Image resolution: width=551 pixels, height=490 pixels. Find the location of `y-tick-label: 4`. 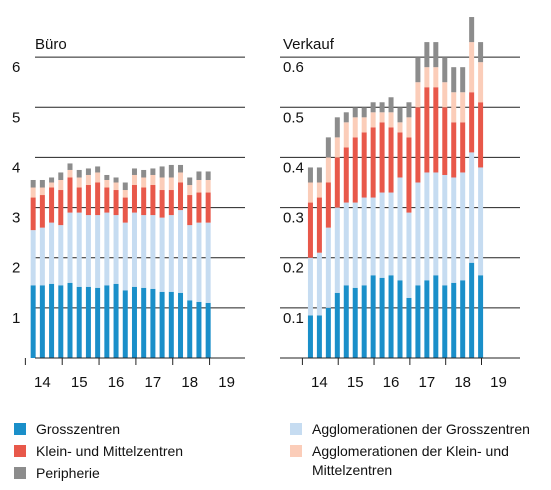

y-tick-label: 4 is located at coordinates (16, 167).